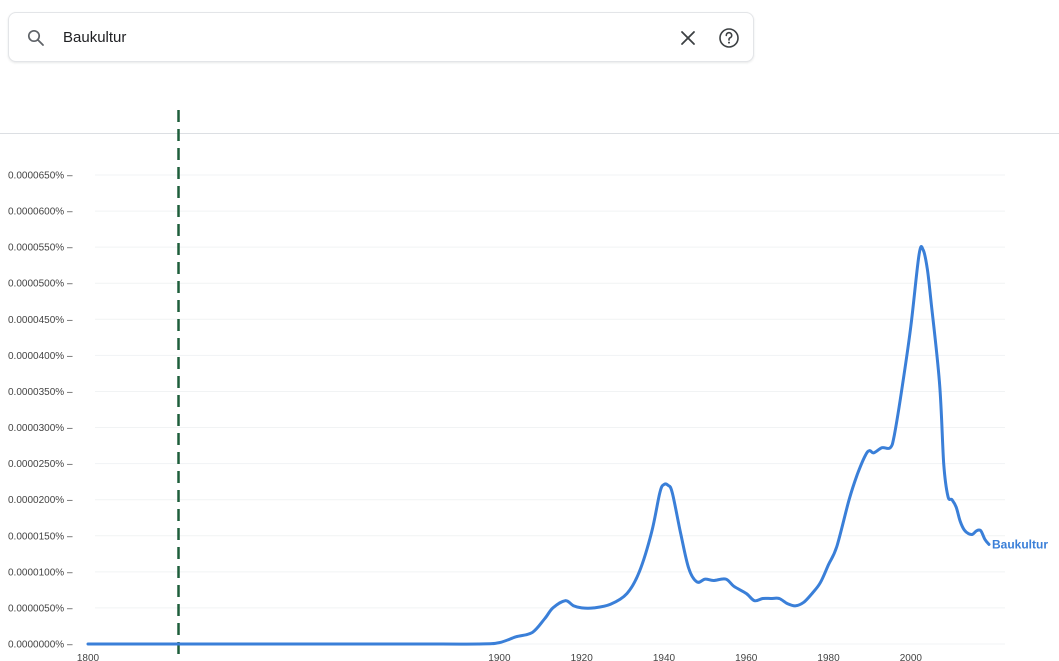 Image resolution: width=1059 pixels, height=661 pixels. What do you see at coordinates (40, 536) in the screenshot?
I see `y-tick-label: 0.0000150% –` at bounding box center [40, 536].